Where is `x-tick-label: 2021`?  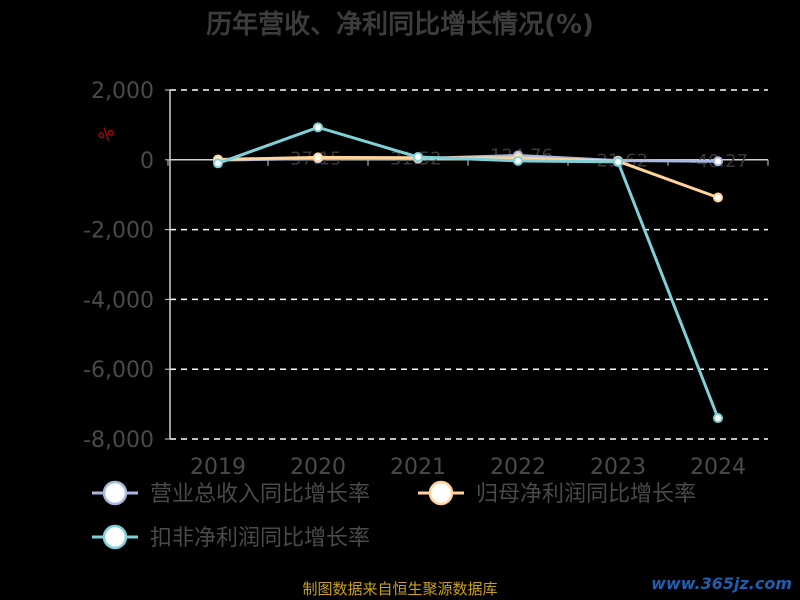 x-tick-label: 2021 is located at coordinates (418, 467).